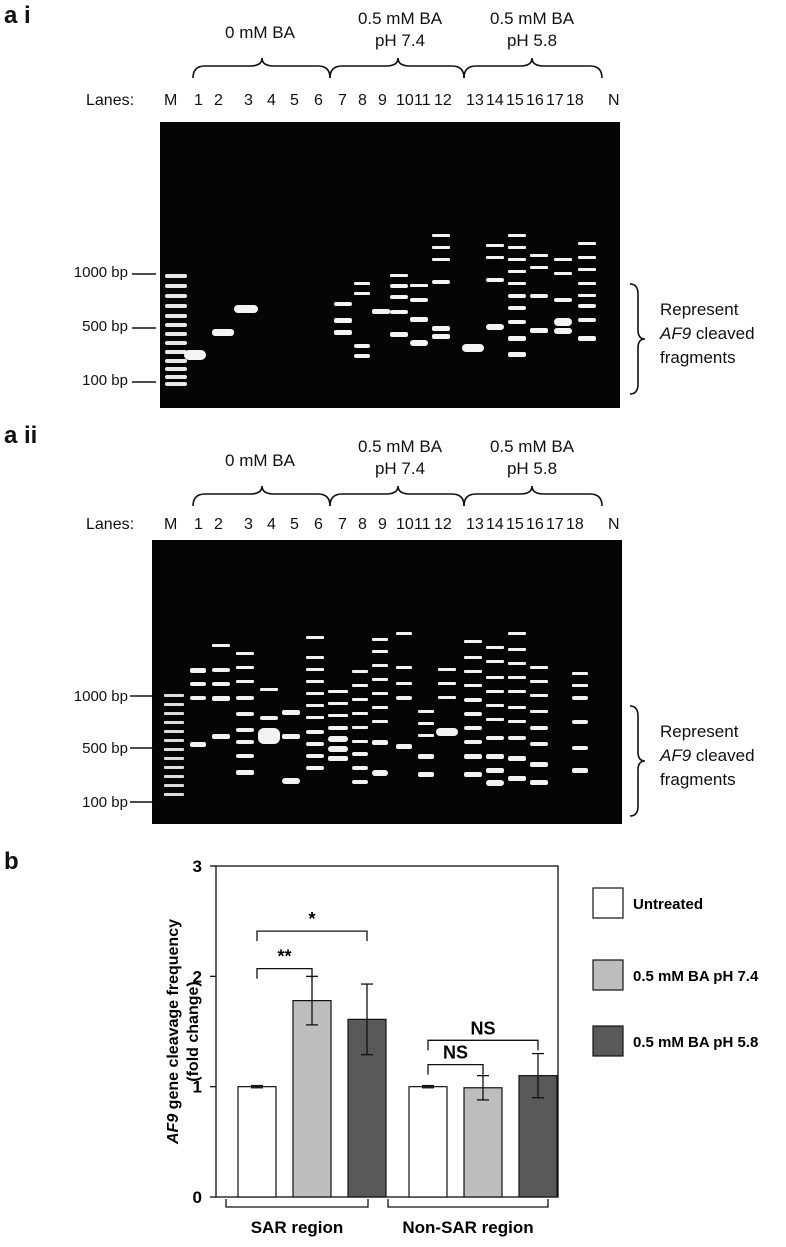 The image size is (786, 1247). Describe the element at coordinates (380, 310) in the screenshot. I see `gel-bands-ai` at that location.